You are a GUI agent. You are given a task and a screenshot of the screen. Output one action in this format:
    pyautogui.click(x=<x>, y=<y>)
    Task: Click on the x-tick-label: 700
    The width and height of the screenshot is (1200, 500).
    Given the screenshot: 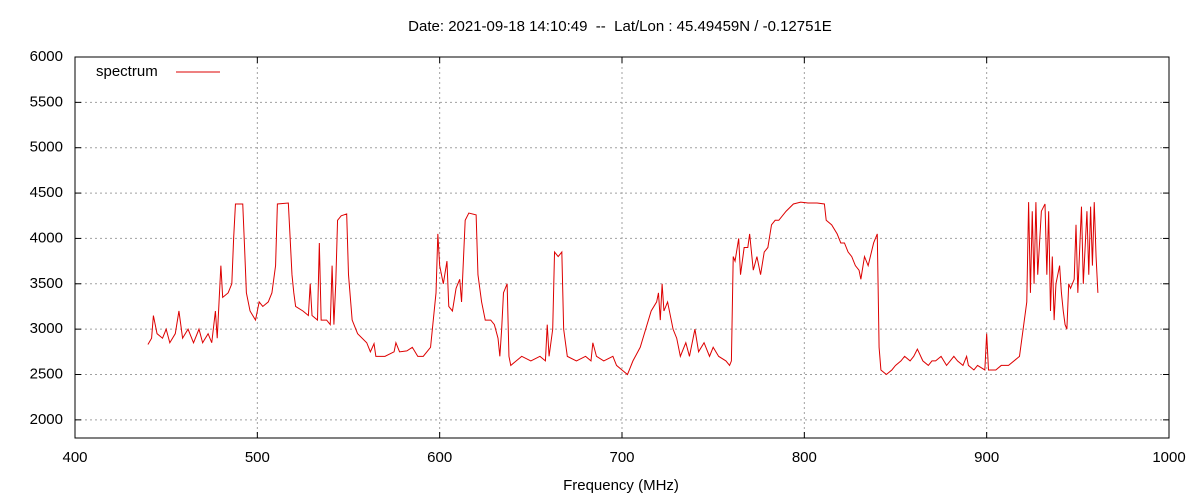 What is the action you would take?
    pyautogui.click(x=621, y=457)
    